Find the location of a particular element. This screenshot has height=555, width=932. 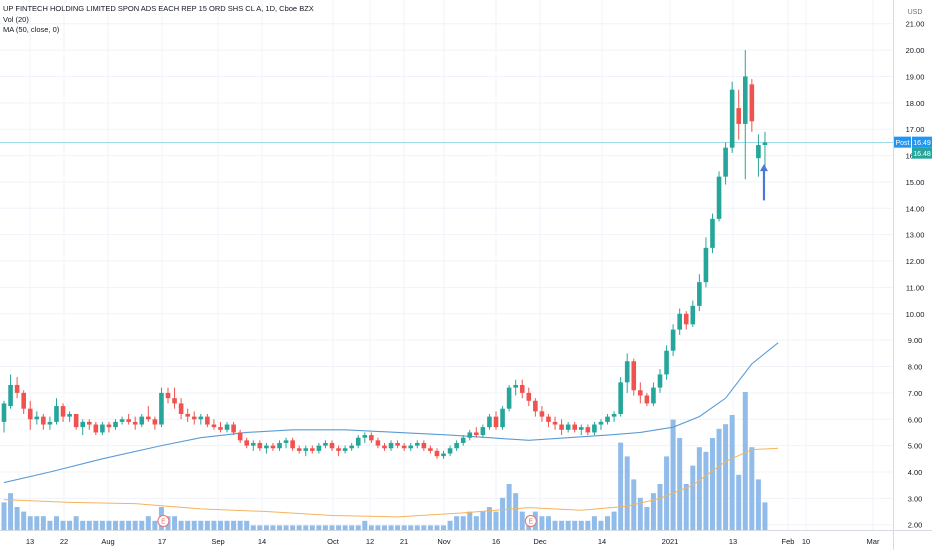

last-price-tag: 16.48 is located at coordinates (922, 154).